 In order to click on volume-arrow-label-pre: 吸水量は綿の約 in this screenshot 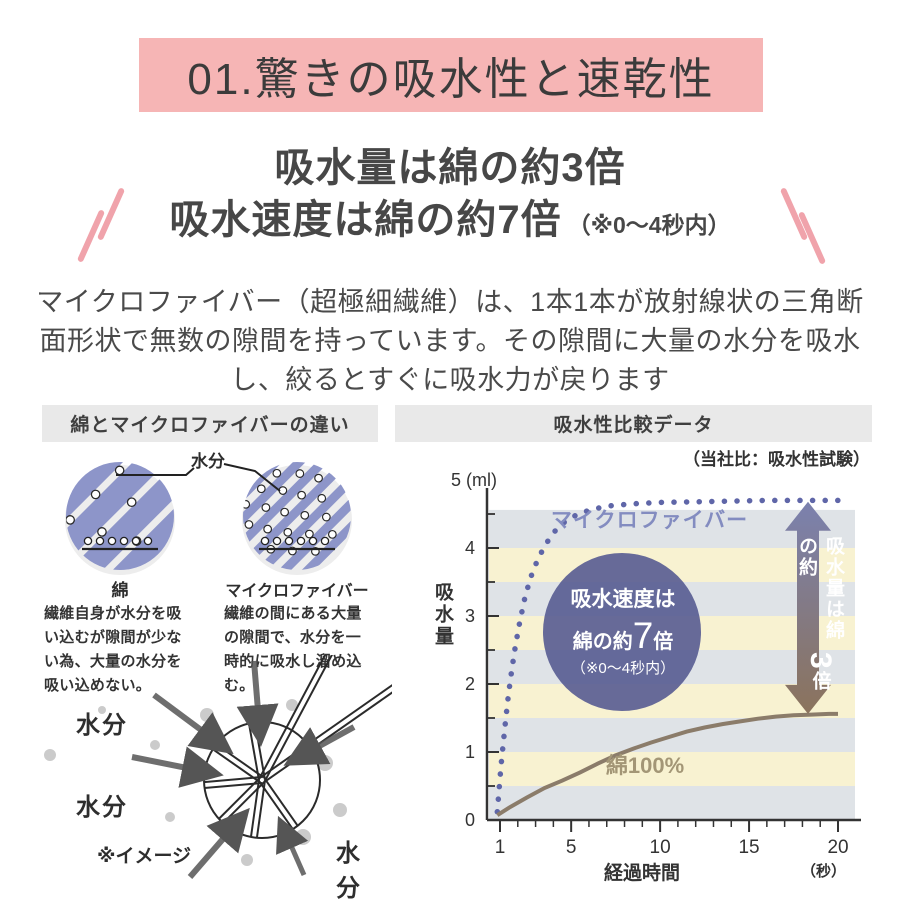, I will do `click(820, 588)`.